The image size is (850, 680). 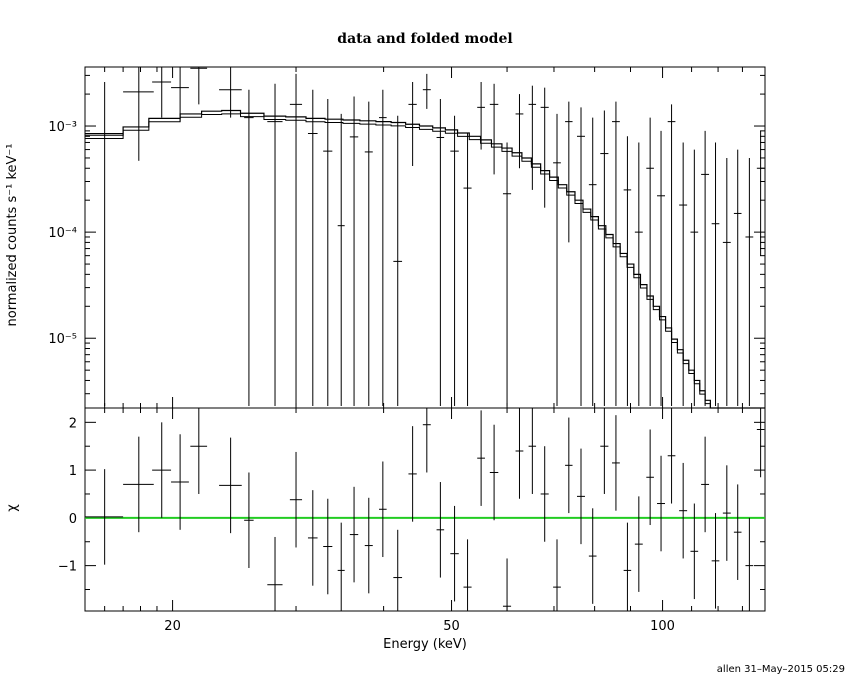 I want to click on x-tick-label: 20, so click(x=172, y=626).